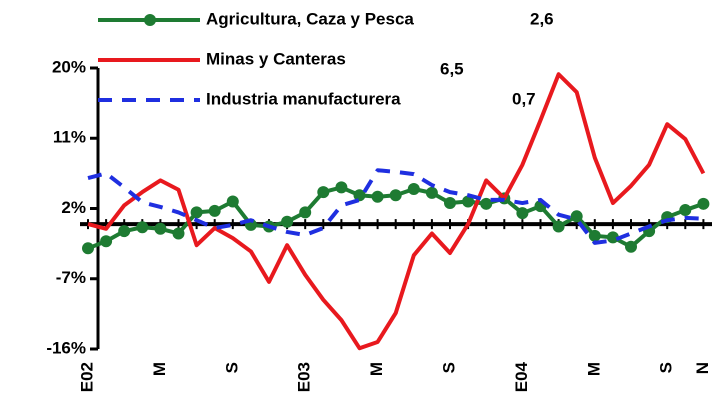 This screenshot has width=718, height=414. What do you see at coordinates (304, 377) in the screenshot?
I see `x-tick-label: E03` at bounding box center [304, 377].